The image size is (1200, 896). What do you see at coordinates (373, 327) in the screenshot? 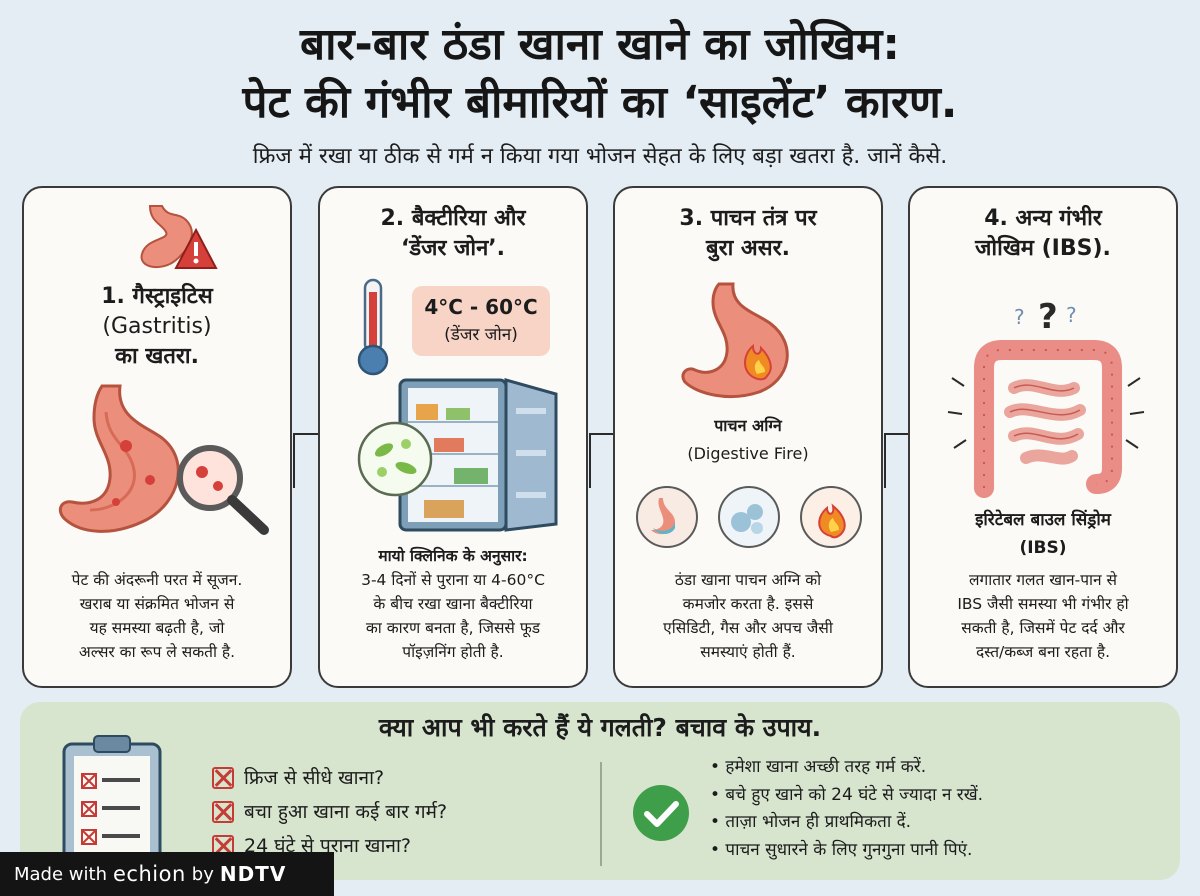
I see `thermometer-icon` at bounding box center [373, 327].